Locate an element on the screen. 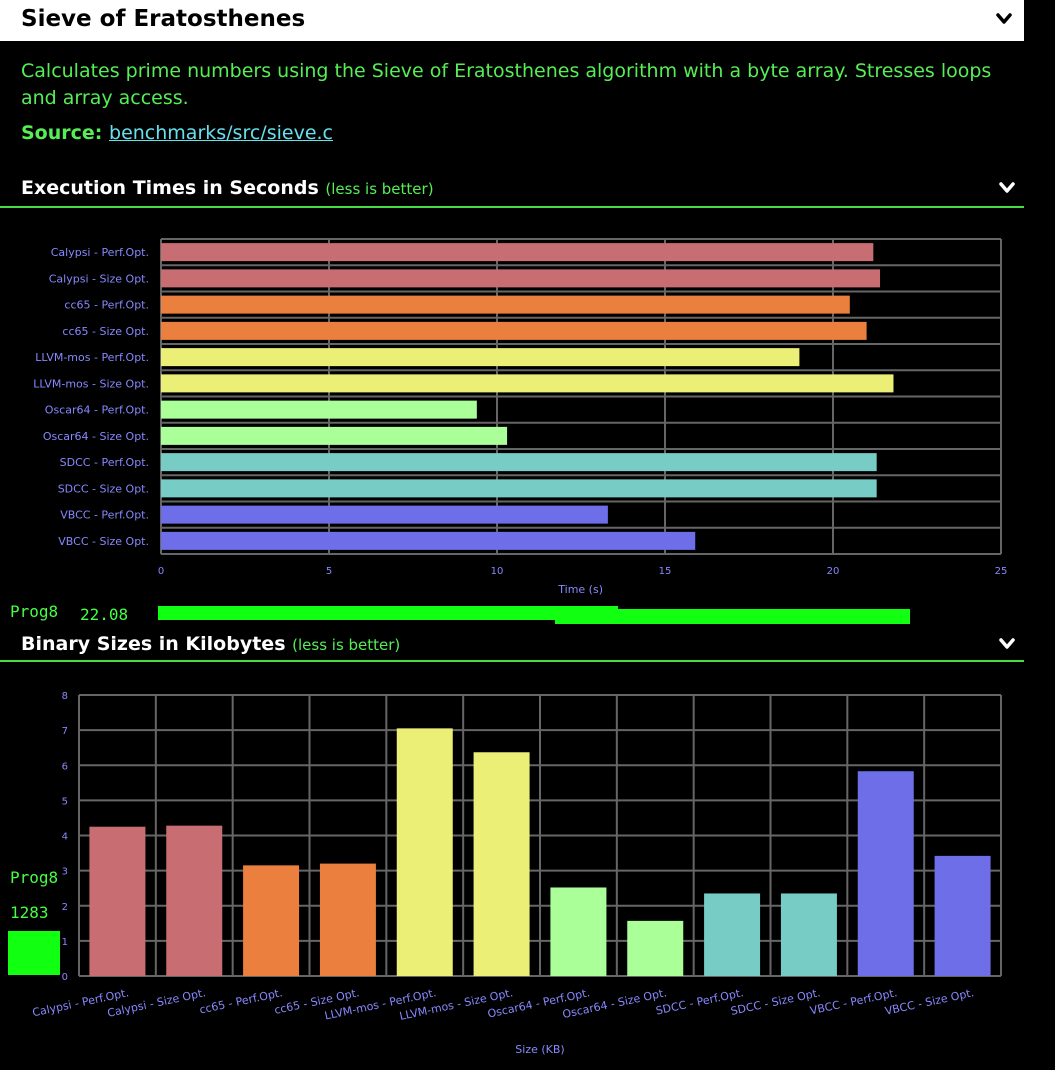  source-link: benchmarks/src/sieve.c is located at coordinates (221, 133).